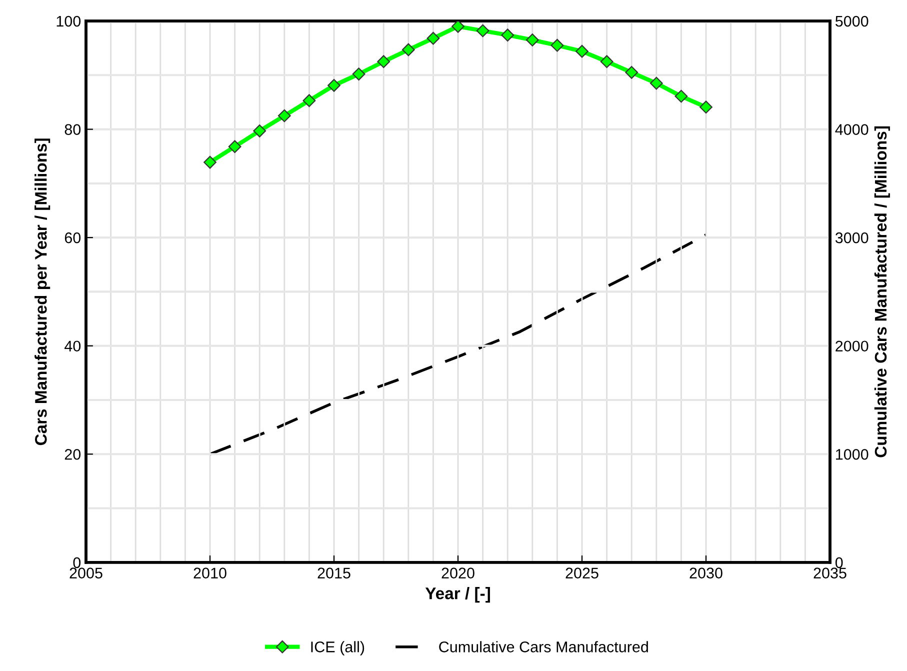  What do you see at coordinates (42, 292) in the screenshot?
I see `y-axis-title: Cars Manufactured per Year / [Millions]` at bounding box center [42, 292].